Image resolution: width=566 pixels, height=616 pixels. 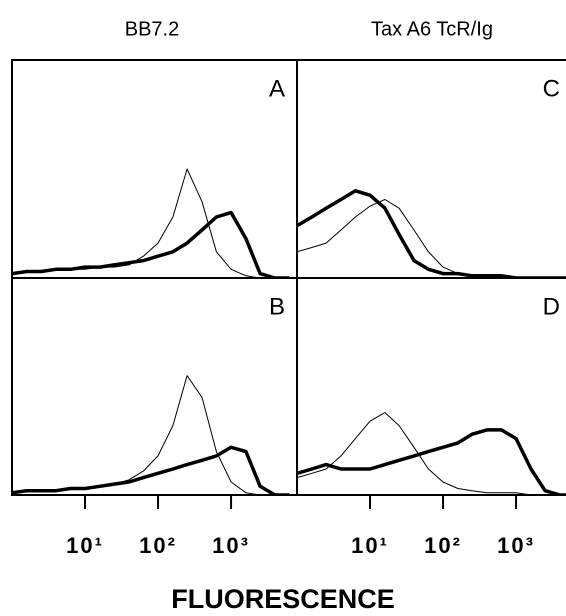 What do you see at coordinates (551, 88) in the screenshot?
I see `panel-letter: C` at bounding box center [551, 88].